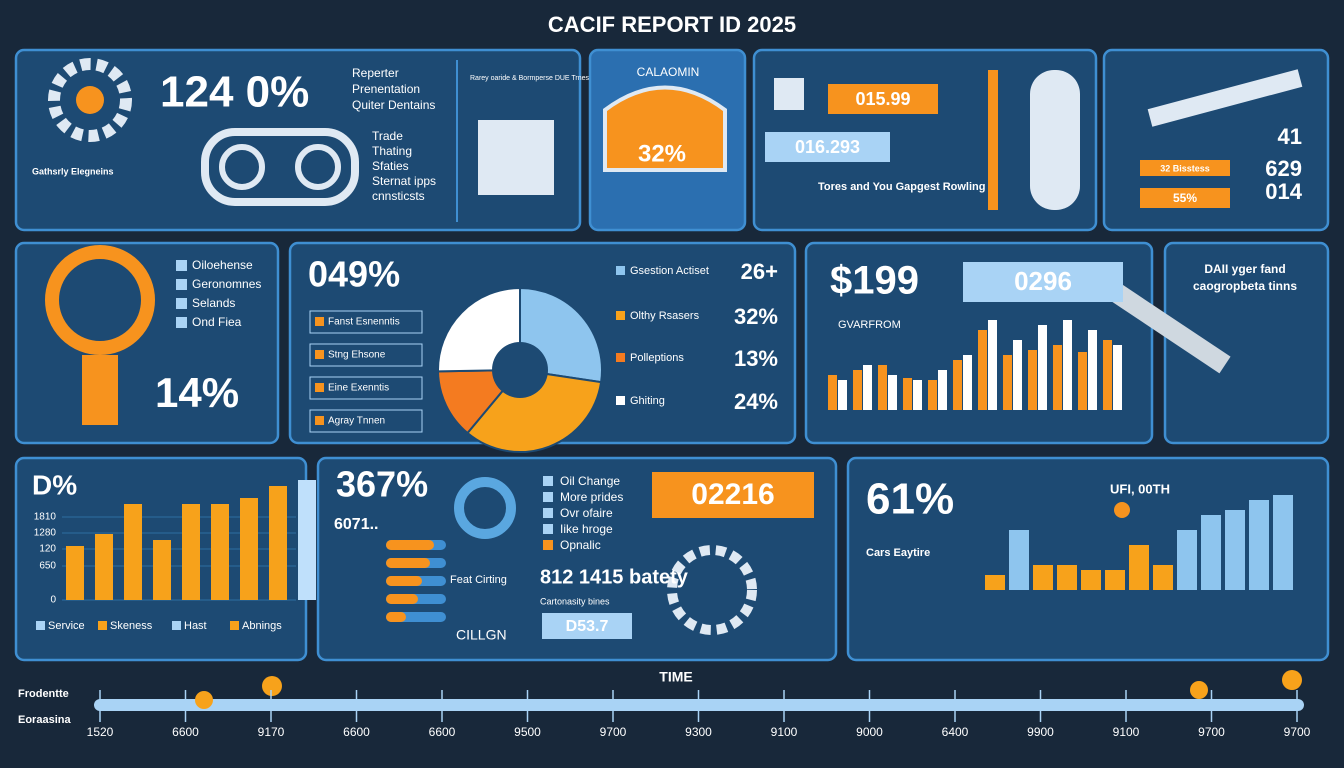 The height and width of the screenshot is (768, 1344). What do you see at coordinates (527, 732) in the screenshot?
I see `time-label: 9500` at bounding box center [527, 732].